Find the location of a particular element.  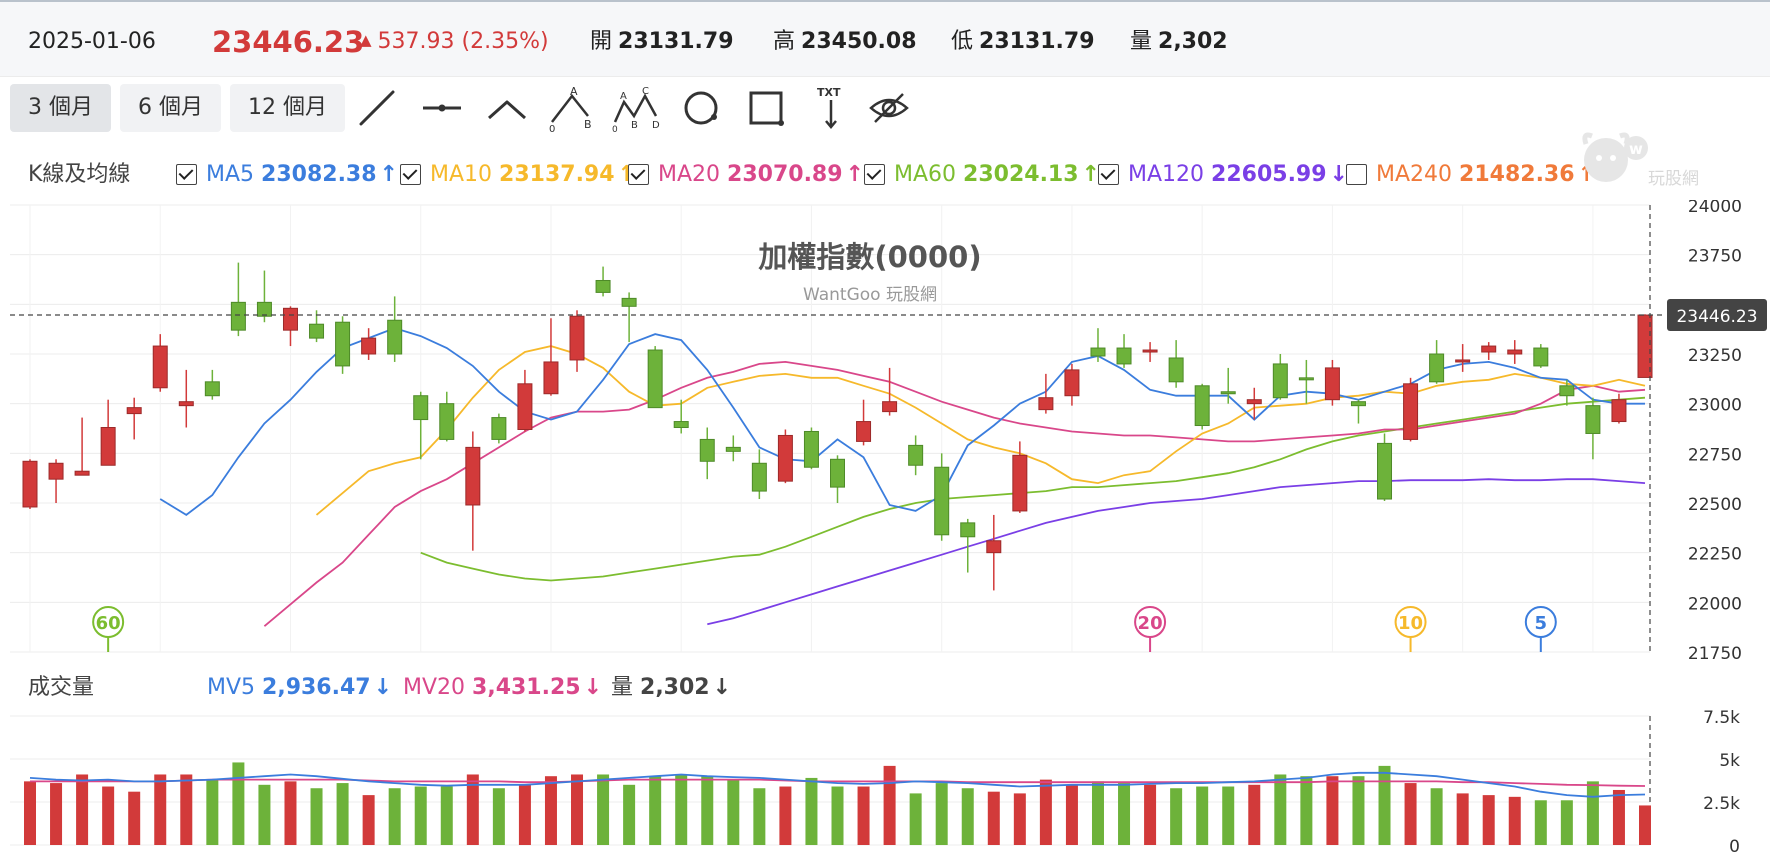

volume-legend-title: 成交量 is located at coordinates (61, 687).